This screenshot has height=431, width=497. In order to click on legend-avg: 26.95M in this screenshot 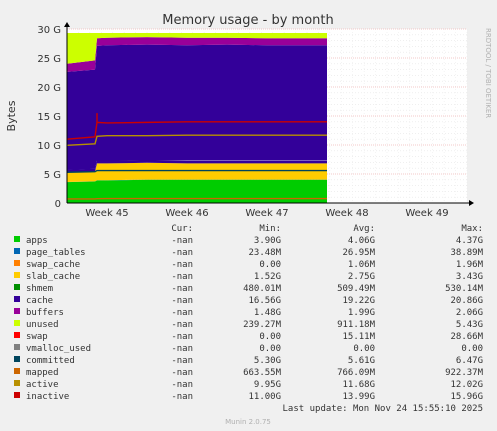, I will do `click(358, 253)`.